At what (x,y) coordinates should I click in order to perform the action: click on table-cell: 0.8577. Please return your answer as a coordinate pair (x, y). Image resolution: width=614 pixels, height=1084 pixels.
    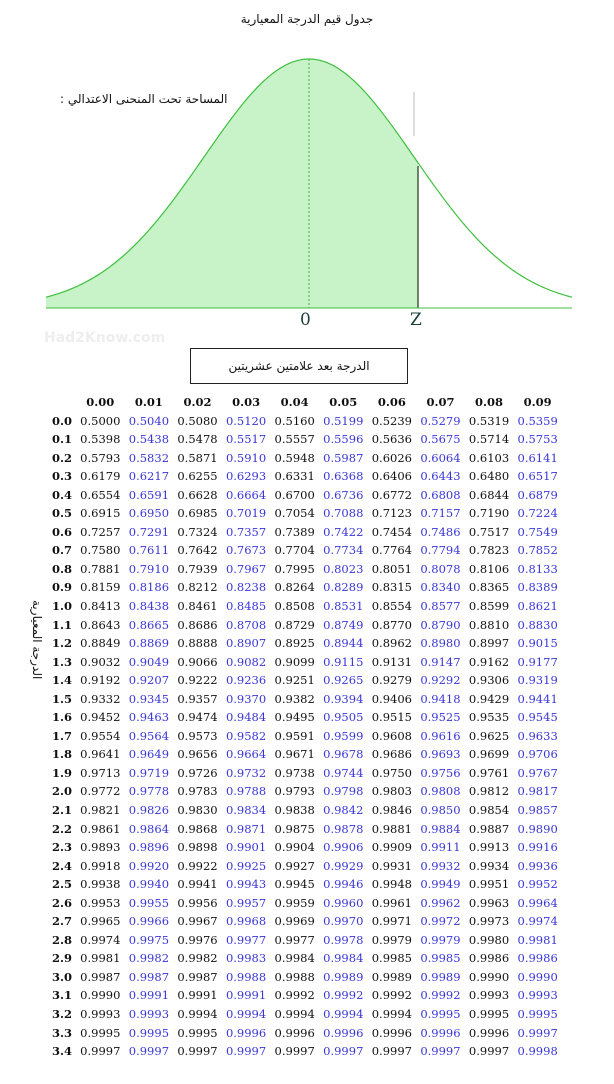
    Looking at the image, I should click on (440, 605).